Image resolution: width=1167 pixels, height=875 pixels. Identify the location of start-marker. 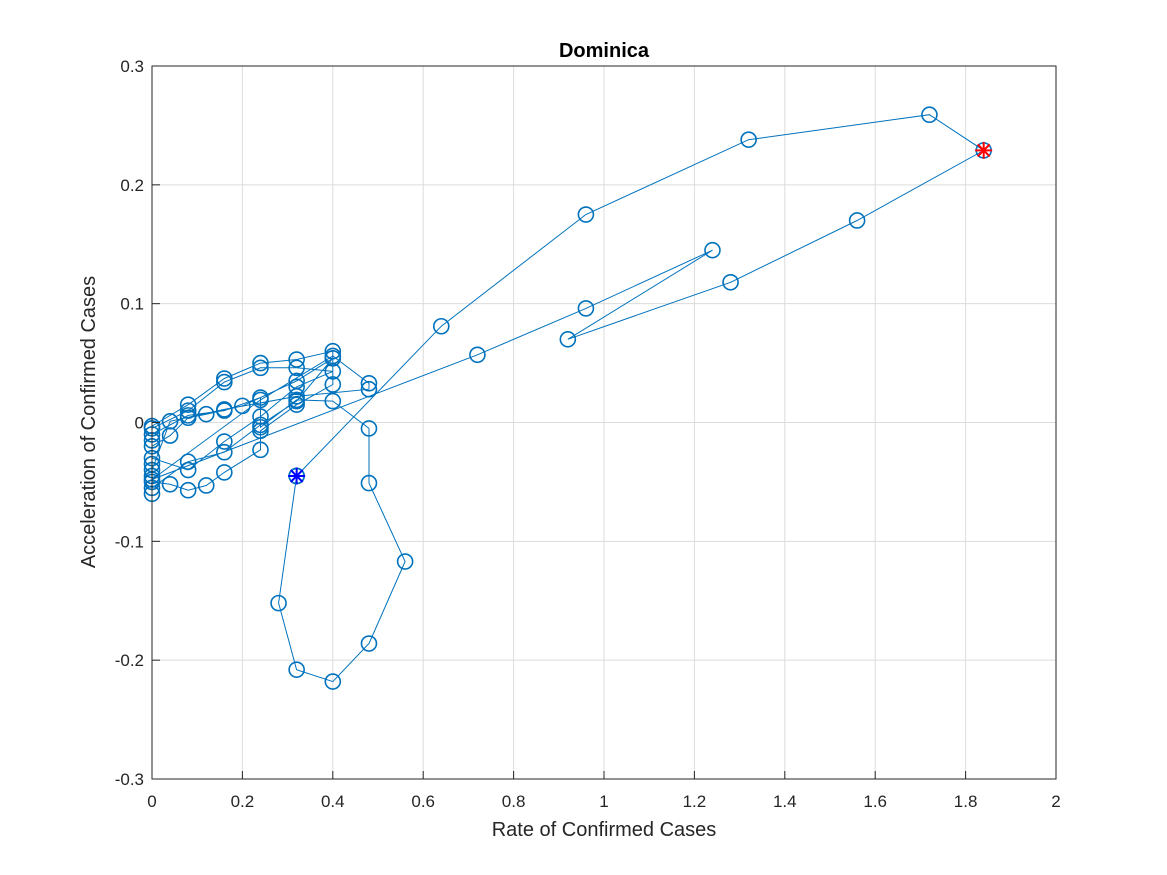
(297, 476).